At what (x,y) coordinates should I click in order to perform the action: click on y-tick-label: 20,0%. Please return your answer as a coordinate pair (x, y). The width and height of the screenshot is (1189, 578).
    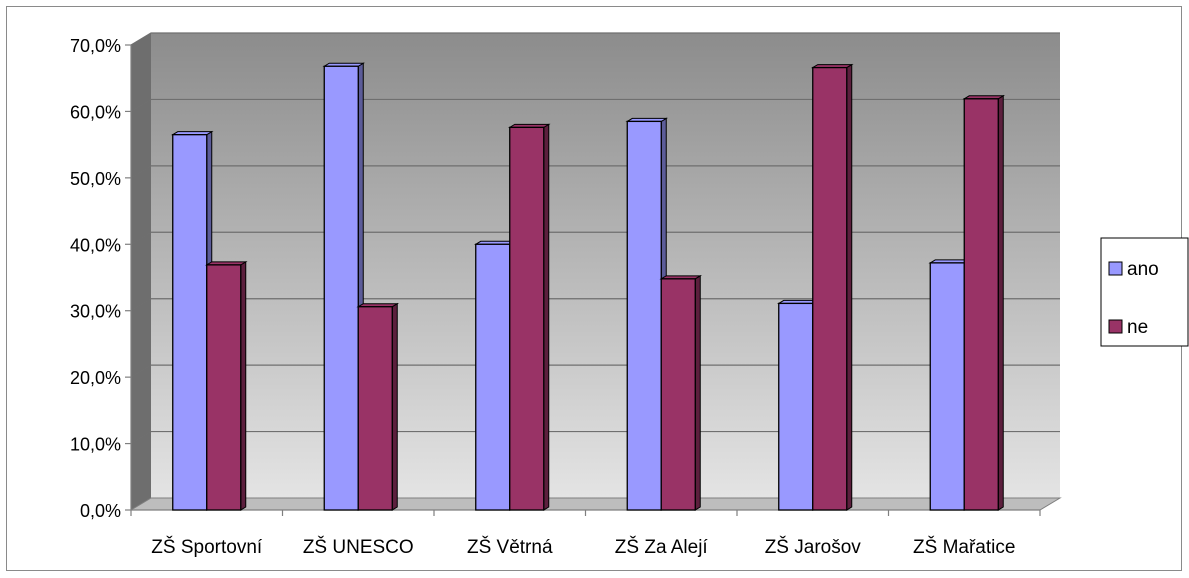
    Looking at the image, I should click on (95, 378).